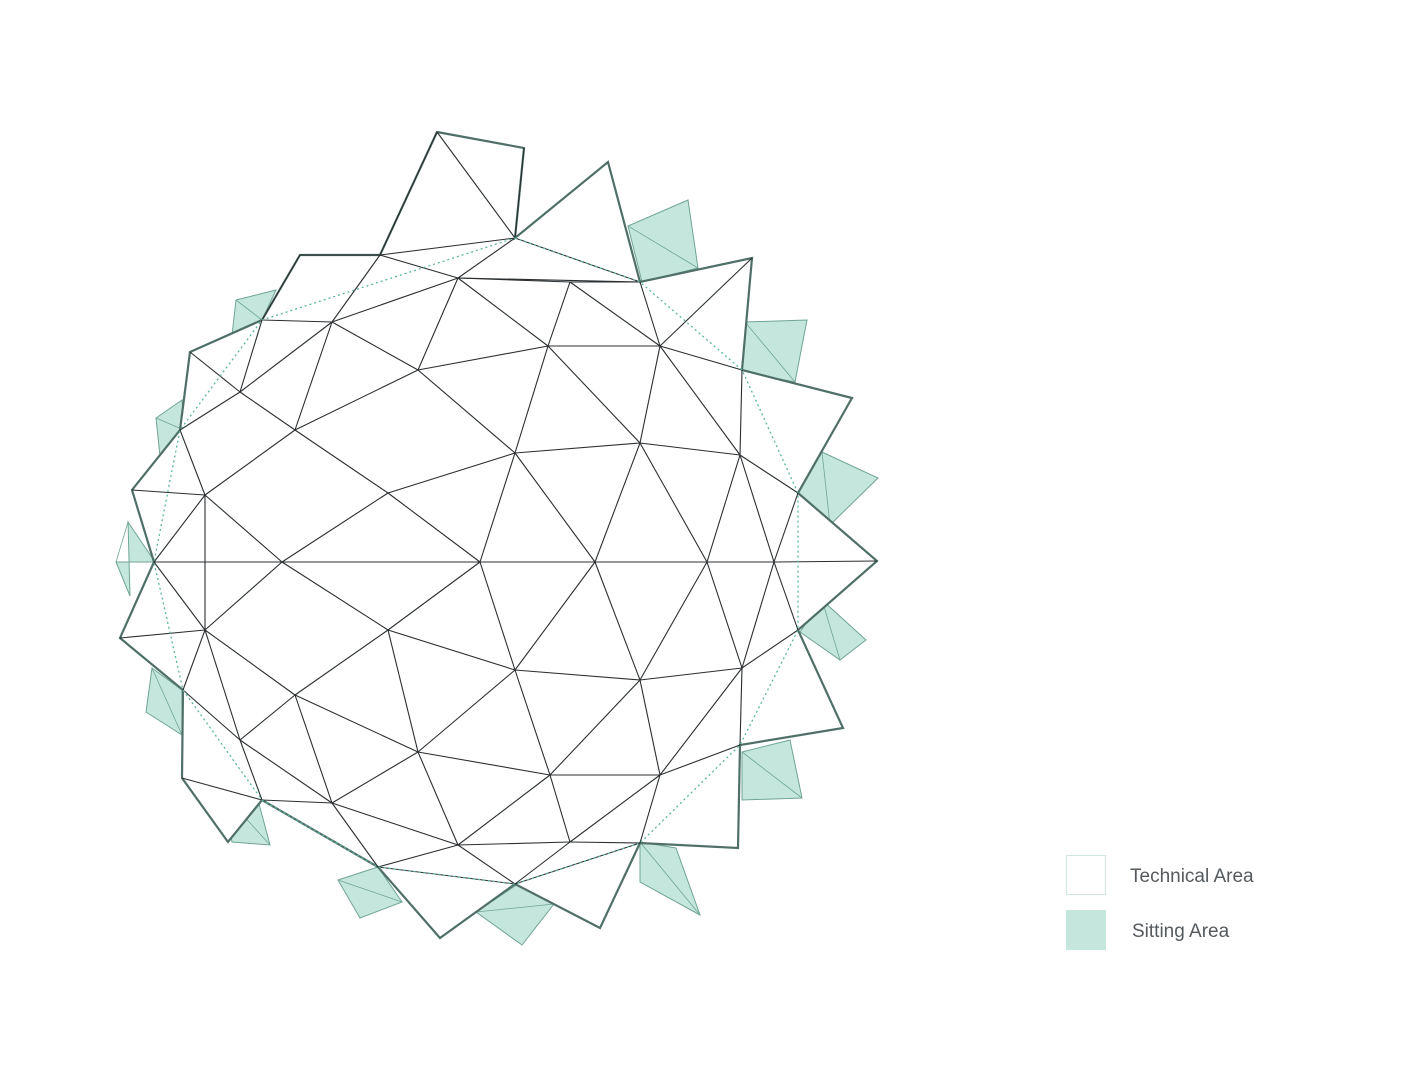 This screenshot has height=1069, width=1417. Describe the element at coordinates (1181, 931) in the screenshot. I see `sitting-area-label: Sitting Area` at that location.